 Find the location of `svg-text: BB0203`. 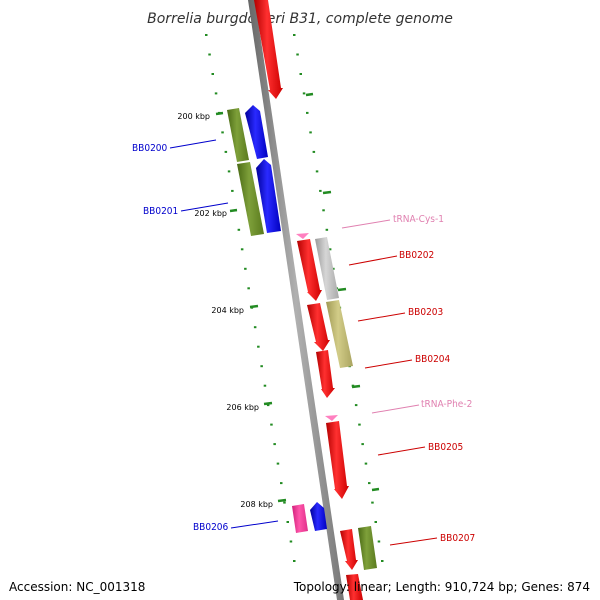

svg-text: BB0203 is located at coordinates (425, 312).